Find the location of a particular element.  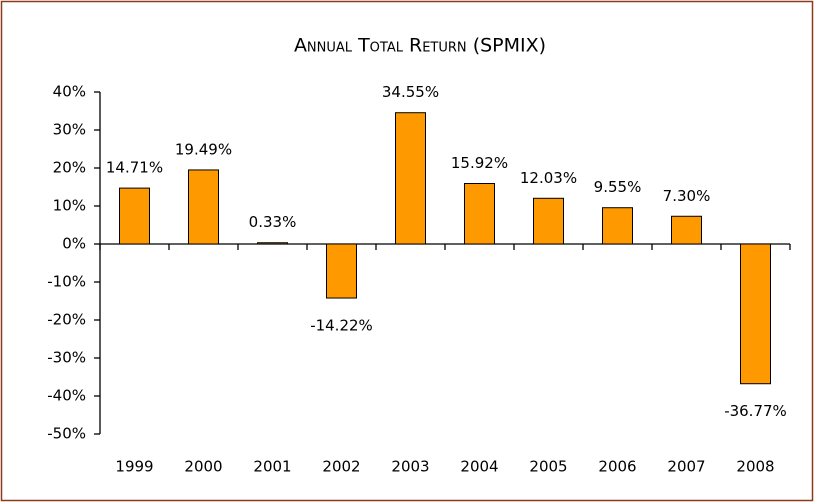

x-tick-label: 1999 is located at coordinates (134, 467).